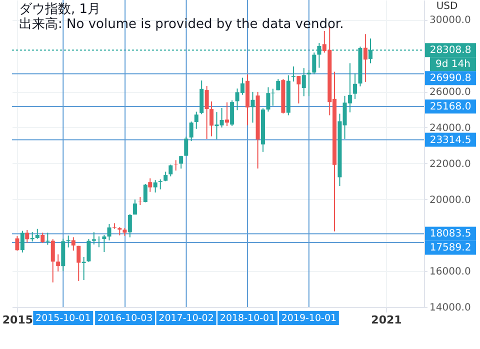  I want to click on x-tick-label: 2015, so click(18, 320).